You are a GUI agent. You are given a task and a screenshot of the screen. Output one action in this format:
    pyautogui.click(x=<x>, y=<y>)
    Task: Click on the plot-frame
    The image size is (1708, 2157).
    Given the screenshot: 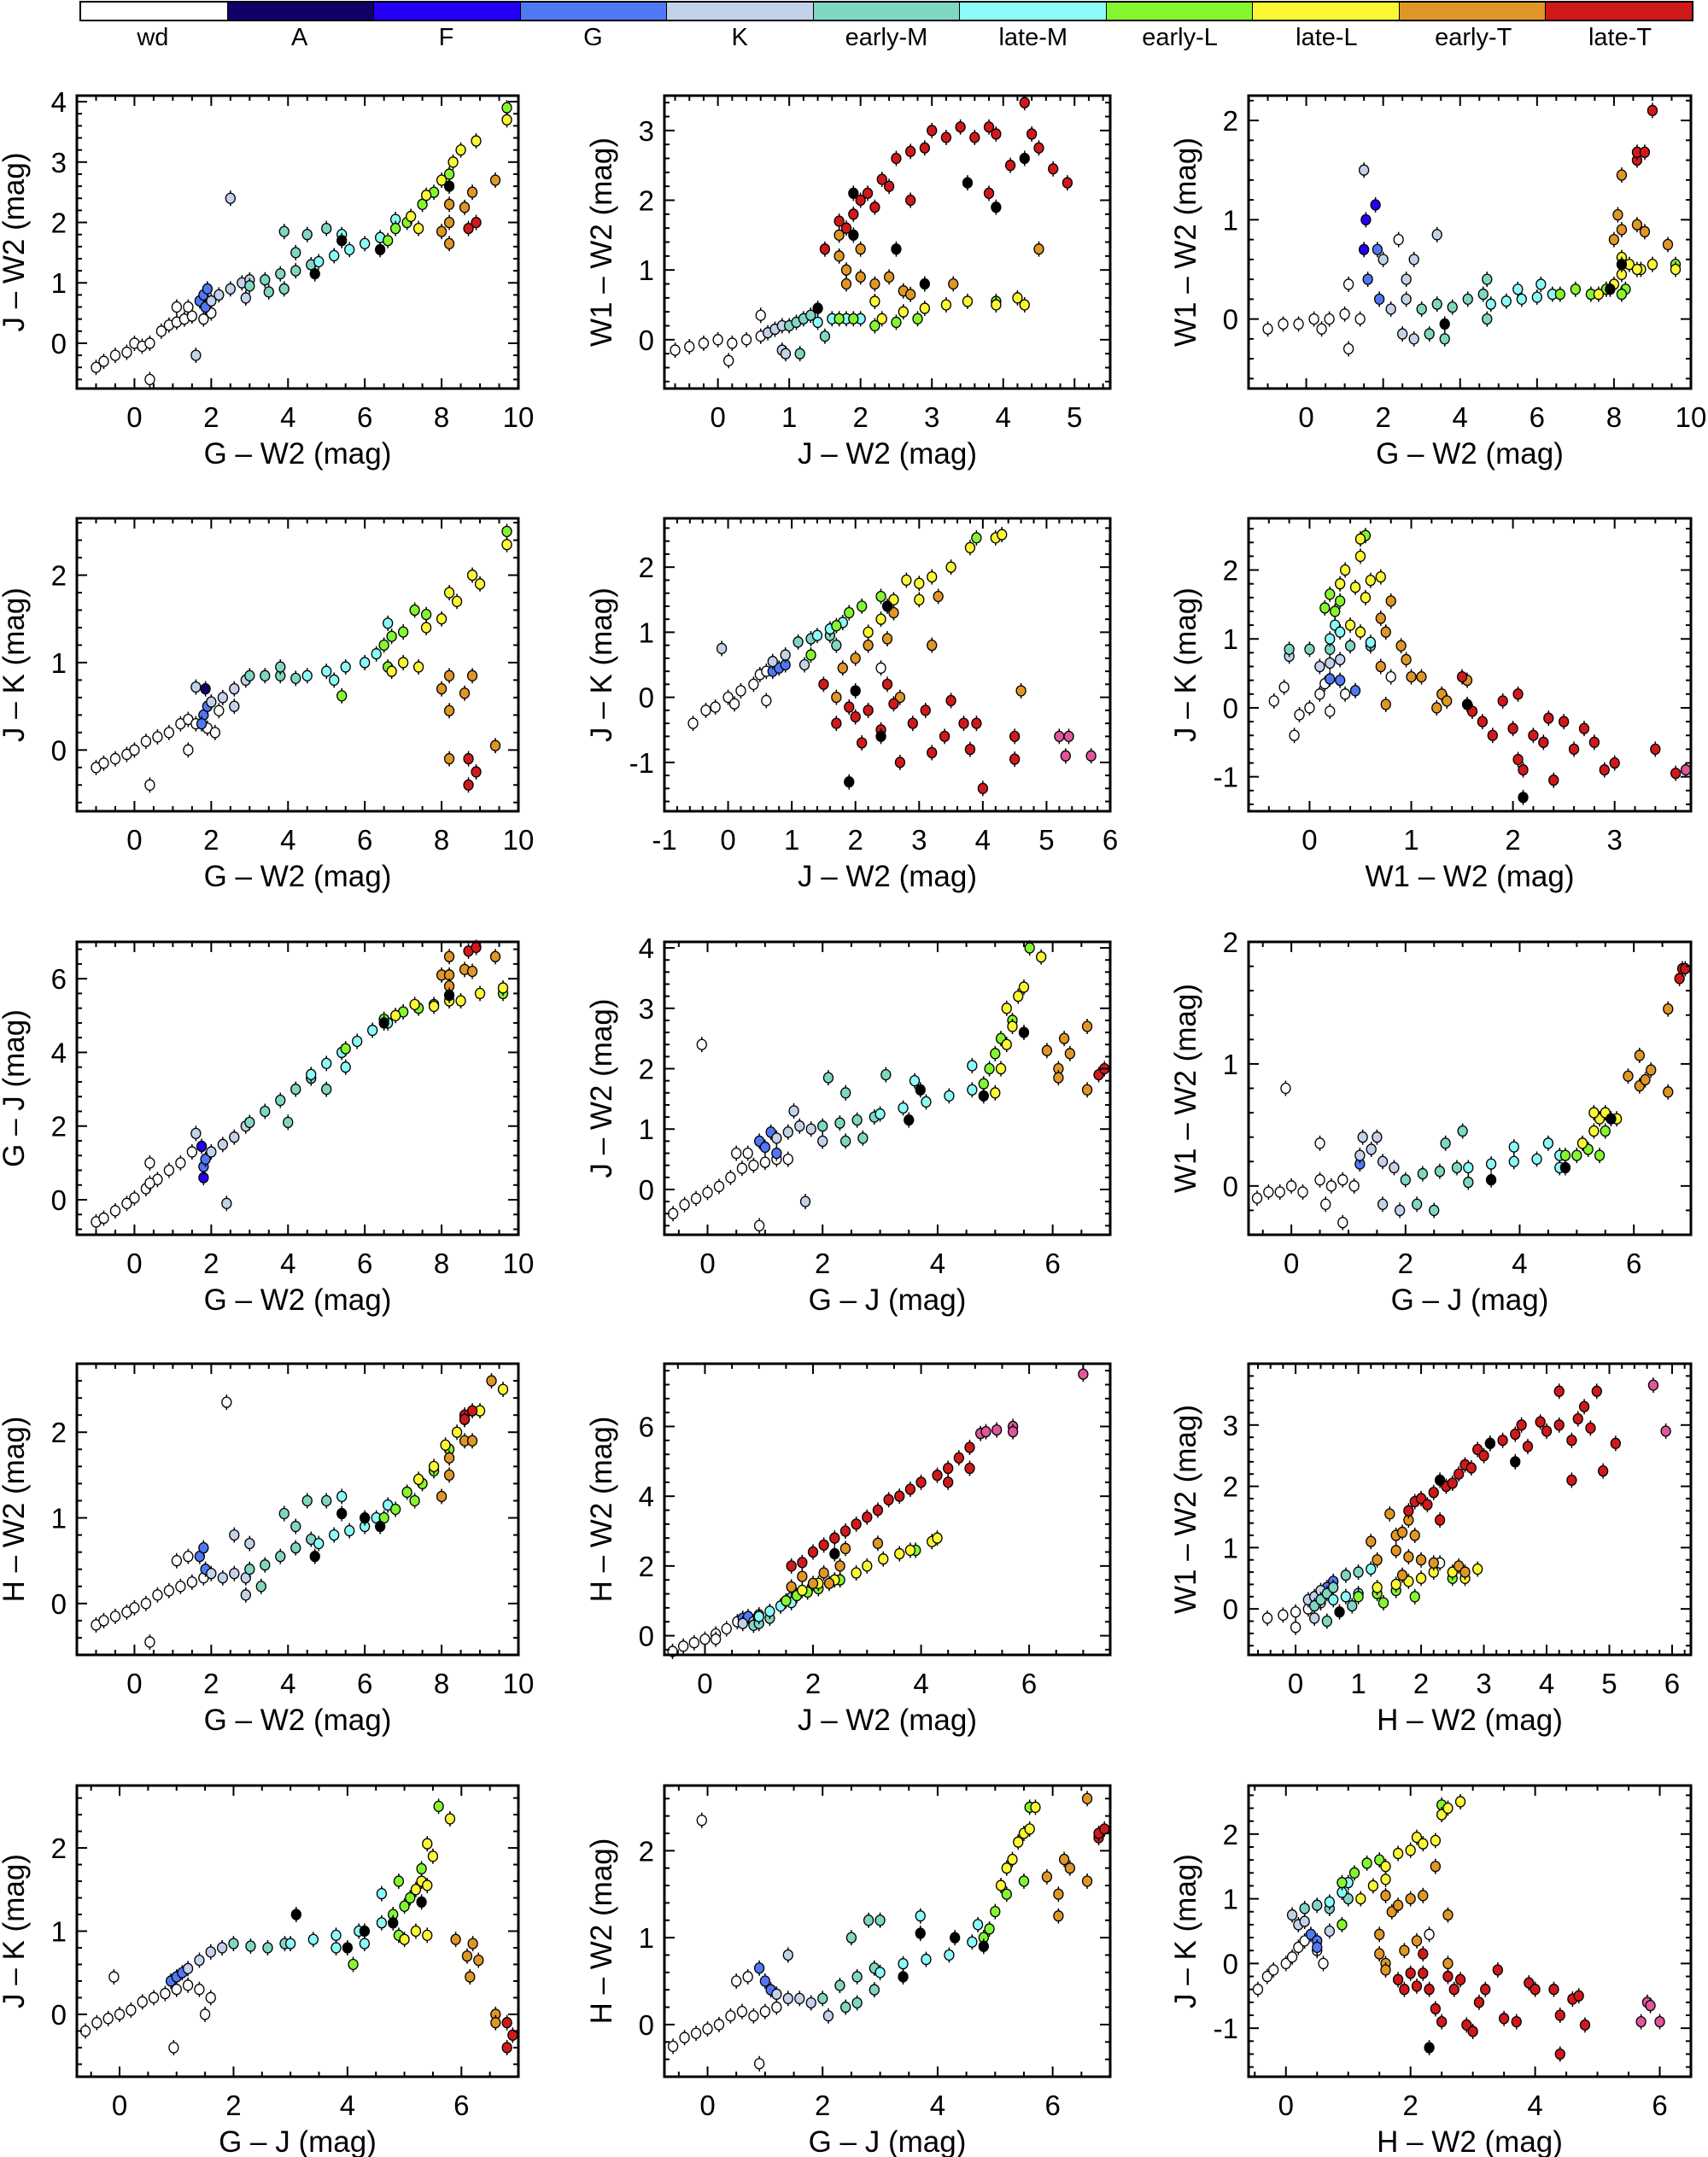 What is the action you would take?
    pyautogui.click(x=1470, y=665)
    